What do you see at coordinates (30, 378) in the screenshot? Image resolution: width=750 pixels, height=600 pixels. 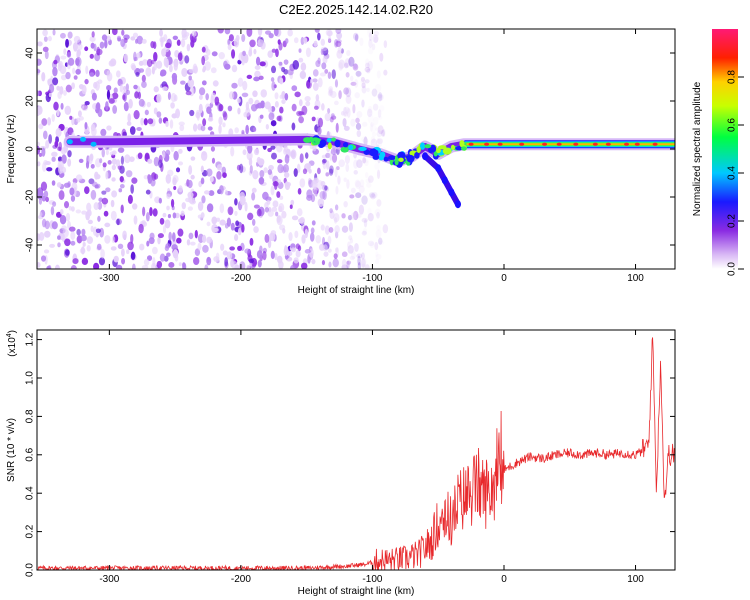 I see `snr-y-tick-label: 1.0` at bounding box center [30, 378].